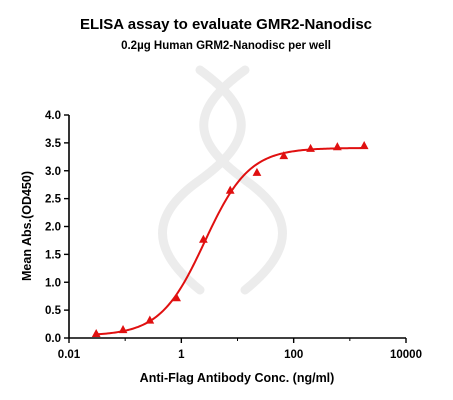 This screenshot has width=453, height=400. I want to click on x-tick-label: 0.01, so click(69, 355).